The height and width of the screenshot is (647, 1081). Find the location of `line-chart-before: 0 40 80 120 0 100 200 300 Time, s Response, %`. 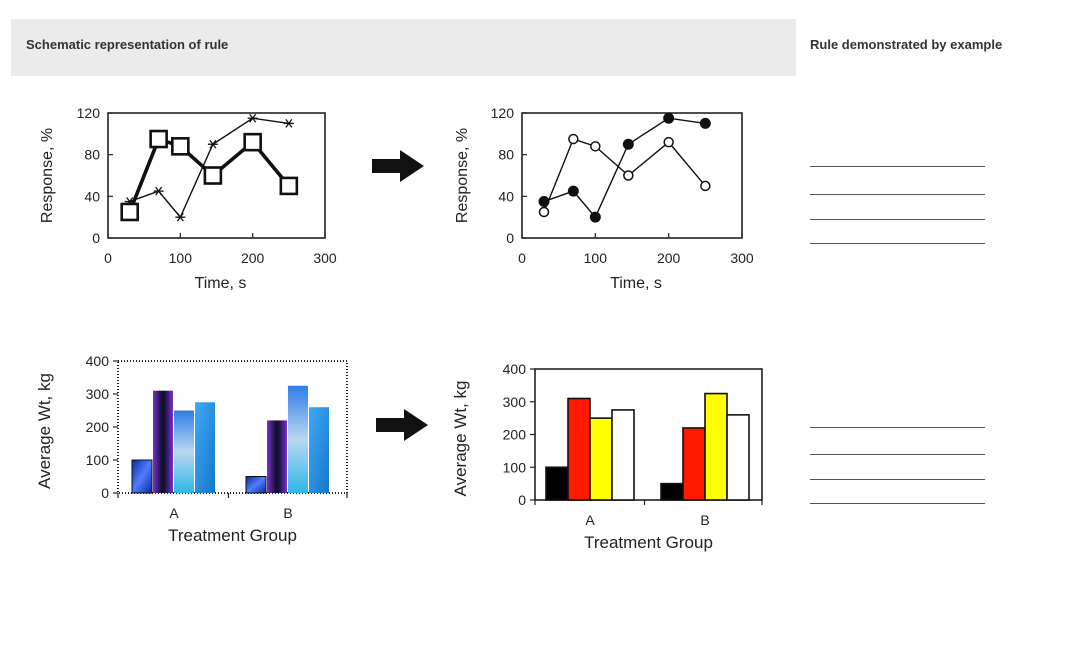

line-chart-before: 0 40 80 120 0 100 200 300 Time, s Response, % is located at coordinates (188, 198).